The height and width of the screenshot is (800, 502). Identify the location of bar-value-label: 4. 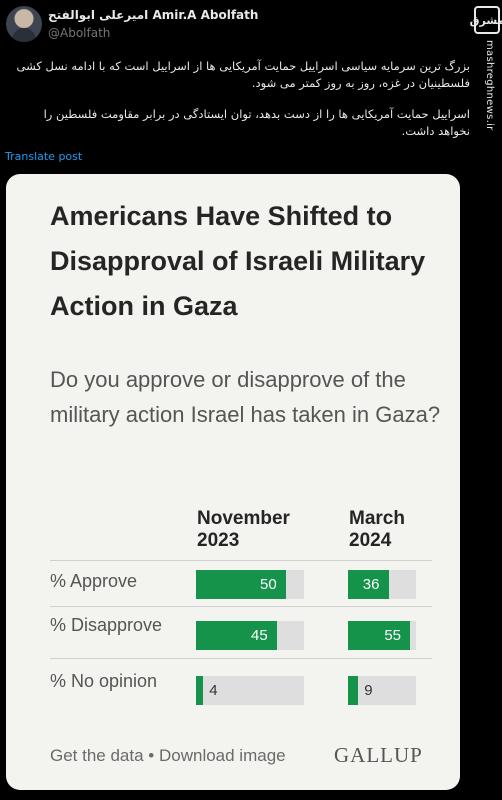
(213, 690).